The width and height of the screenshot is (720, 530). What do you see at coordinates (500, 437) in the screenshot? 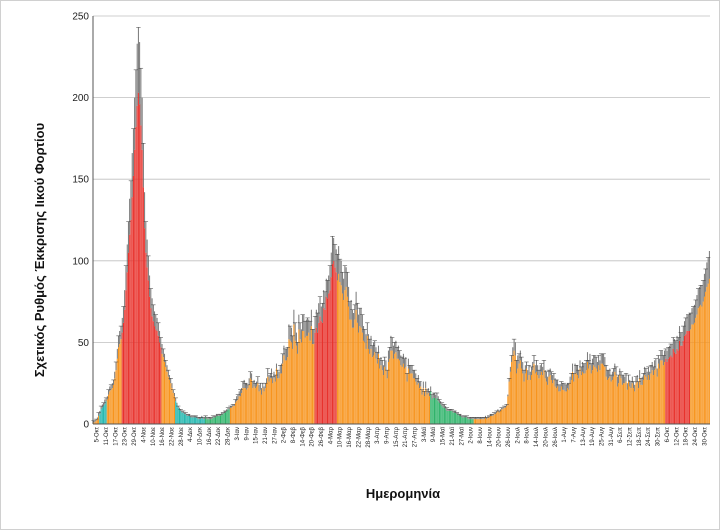
I see `x-tick-label: 20-Ιουν` at bounding box center [500, 437].